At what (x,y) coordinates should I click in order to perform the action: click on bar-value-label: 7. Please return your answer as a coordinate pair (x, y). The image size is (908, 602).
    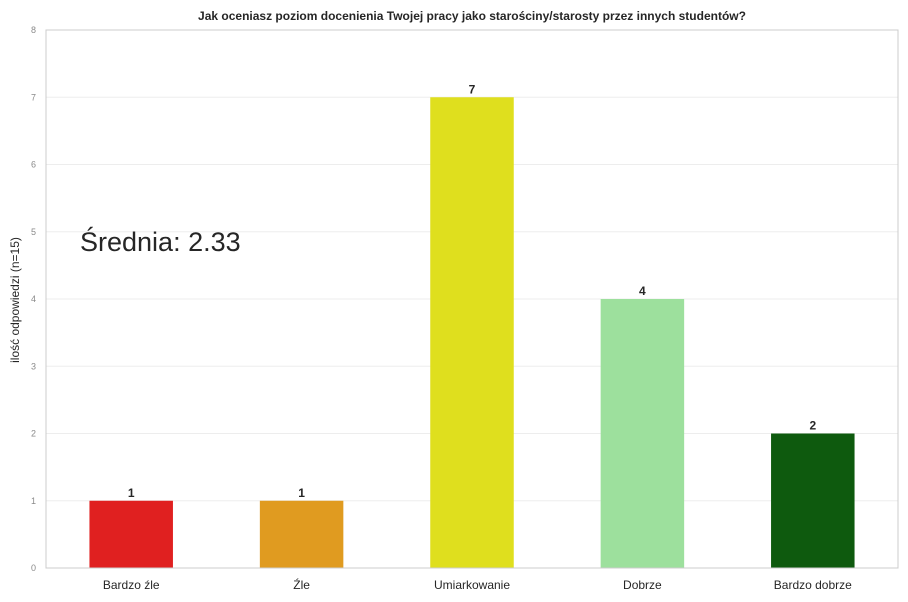
    Looking at the image, I should click on (472, 89).